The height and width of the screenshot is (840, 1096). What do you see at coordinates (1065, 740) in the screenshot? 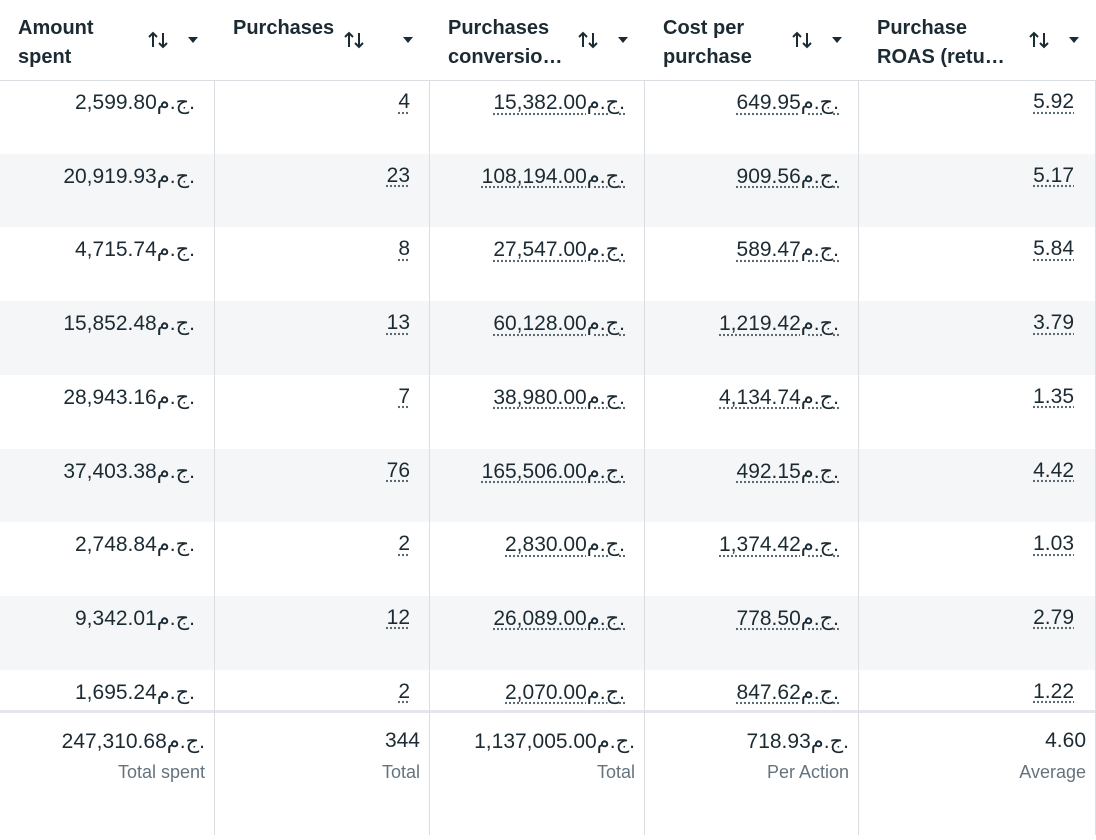
I see `total-value: 4.60` at bounding box center [1065, 740].